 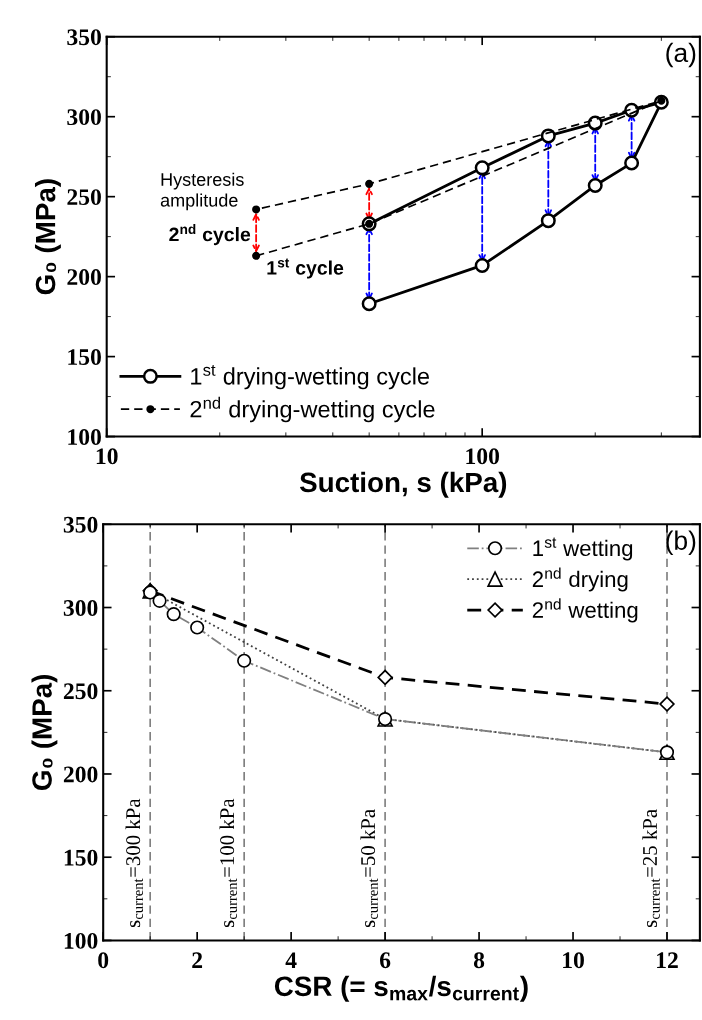 What do you see at coordinates (228, 863) in the screenshot?
I see `annotation: s$_{current}$=100 kPa` at bounding box center [228, 863].